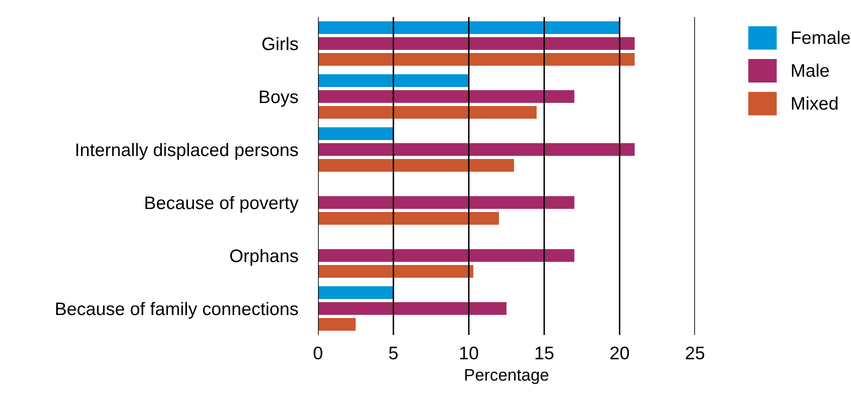 The height and width of the screenshot is (400, 851). Describe the element at coordinates (279, 98) in the screenshot. I see `y-tick-label: Boys` at that location.